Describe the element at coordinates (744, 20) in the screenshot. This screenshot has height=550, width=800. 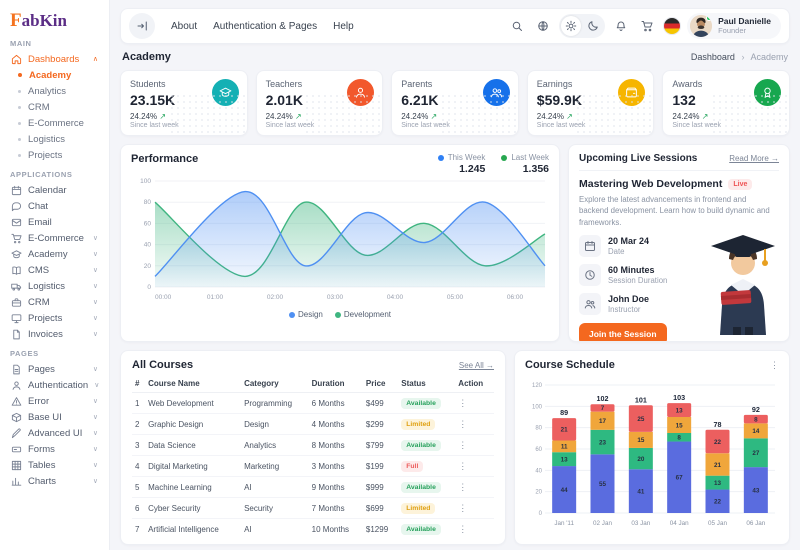
I see `user-name: Paul Danielle` at that location.